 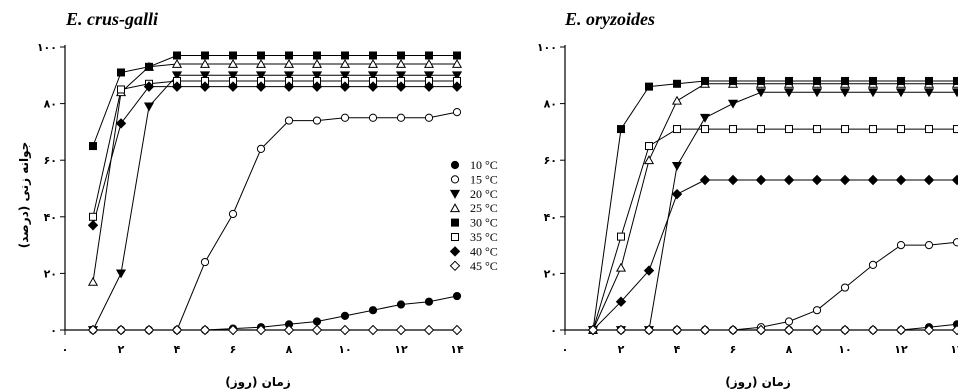 I want to click on legend-label: 20 °C, so click(x=484, y=194).